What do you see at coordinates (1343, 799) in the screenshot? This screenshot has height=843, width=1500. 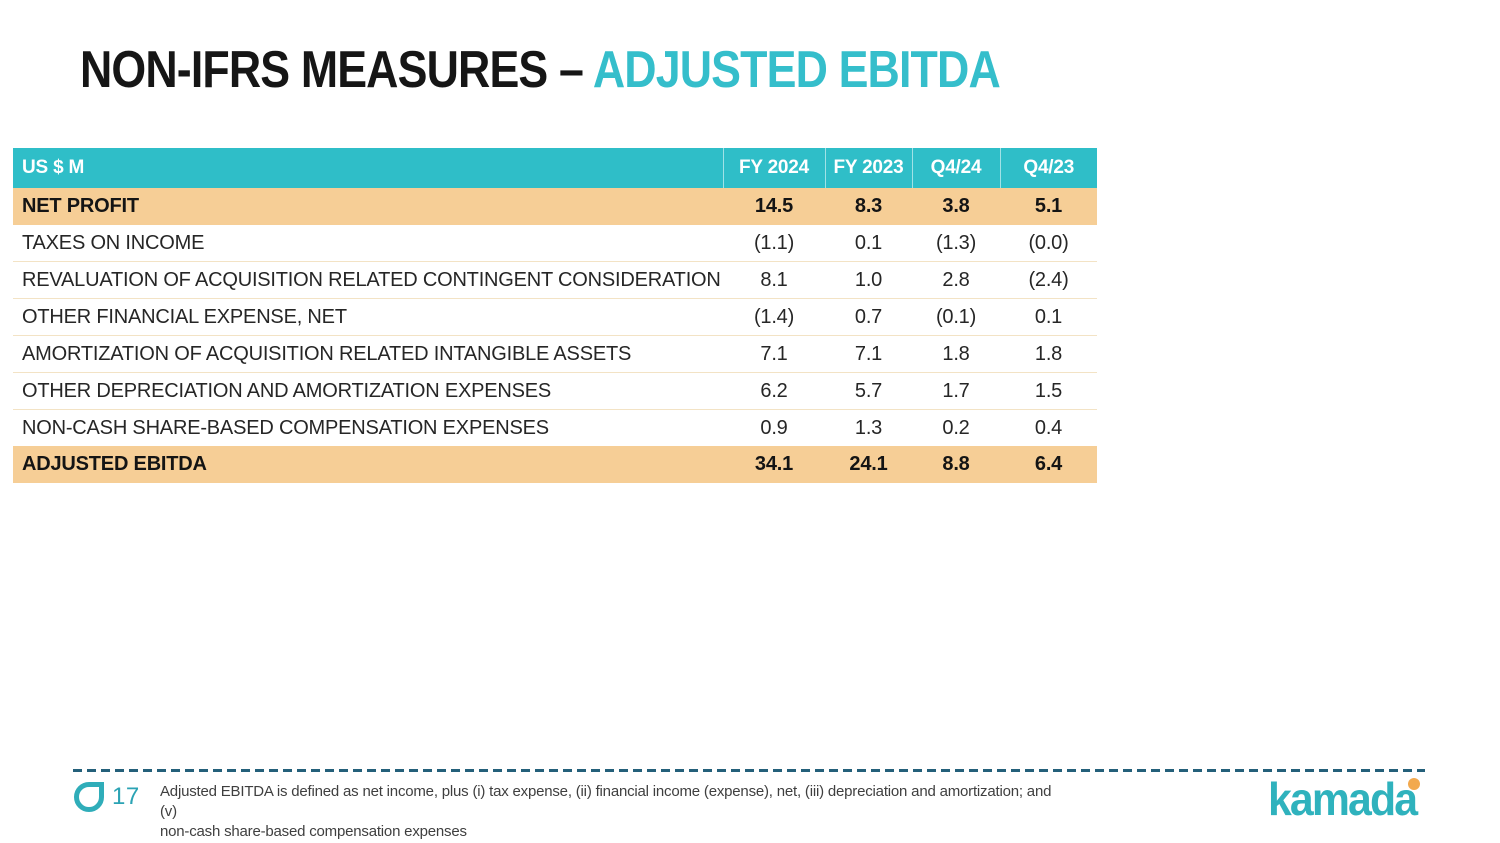 I see `kamada-logo-text: kamada` at bounding box center [1343, 799].